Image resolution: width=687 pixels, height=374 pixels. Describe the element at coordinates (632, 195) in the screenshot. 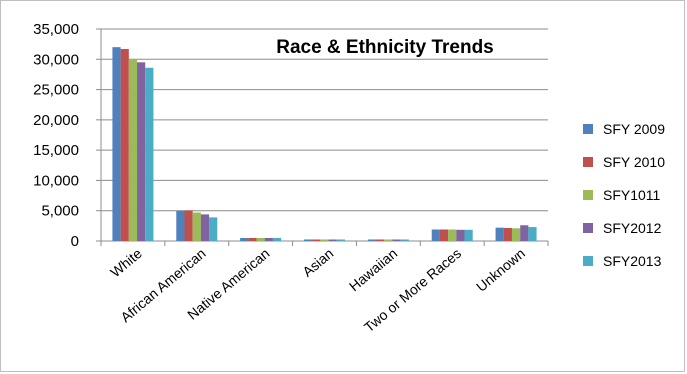

I see `legend-label: SFY1011` at that location.